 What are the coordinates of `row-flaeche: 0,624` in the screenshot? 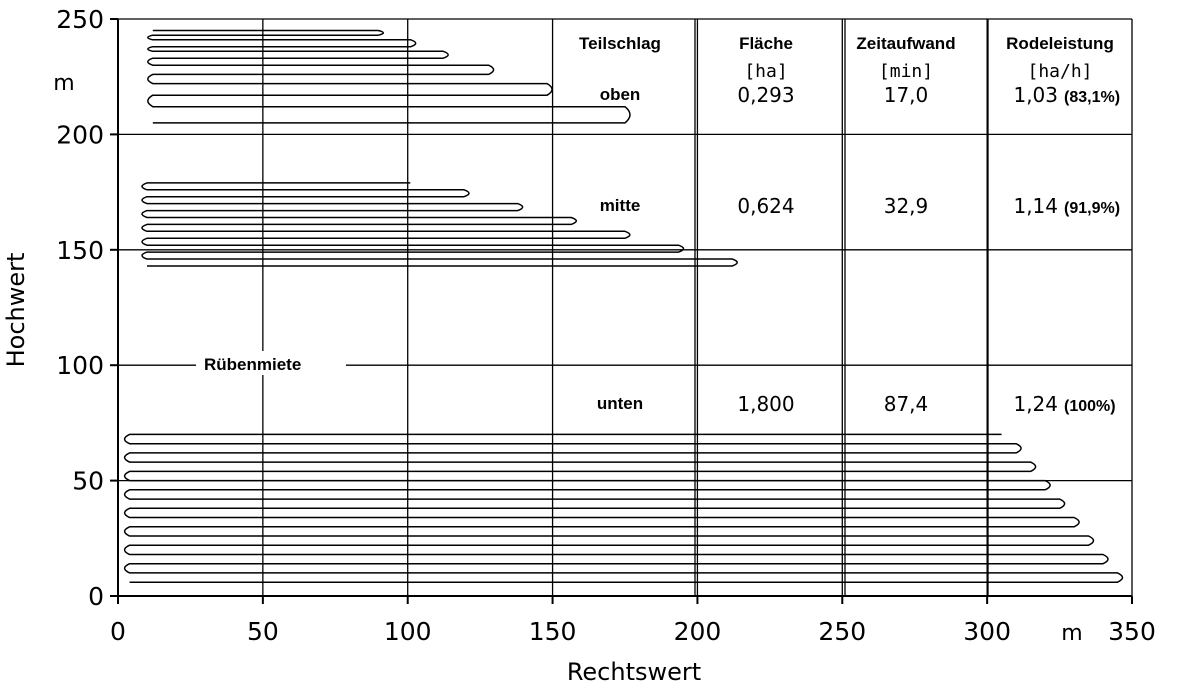 It's located at (765, 206).